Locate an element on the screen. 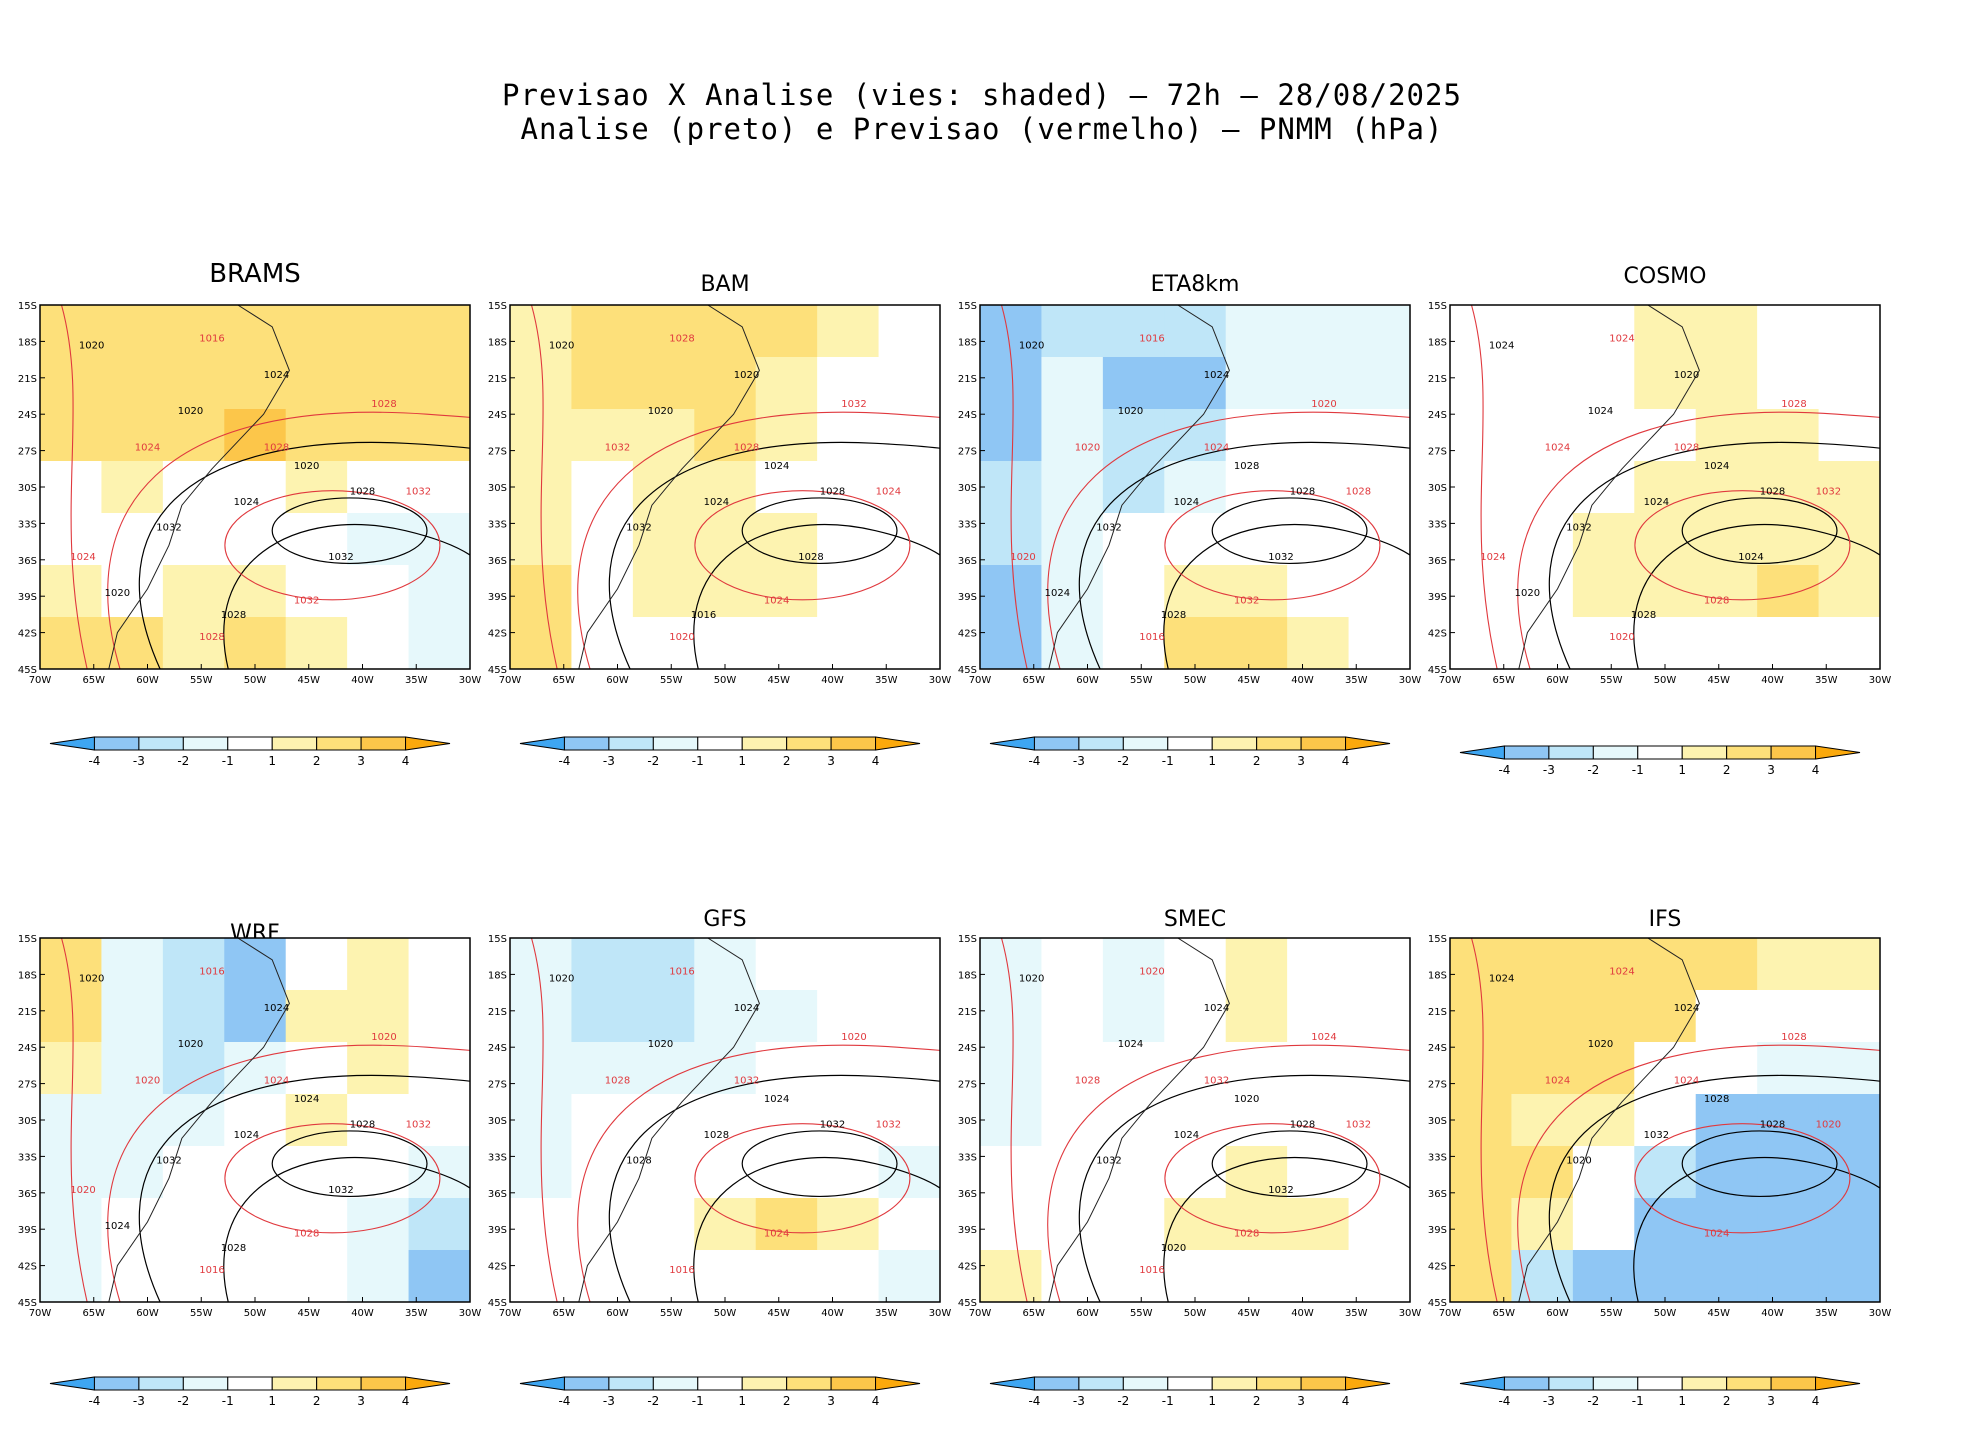 This screenshot has height=1436, width=1964. lon-tick-label: 35W is located at coordinates (1826, 1313).